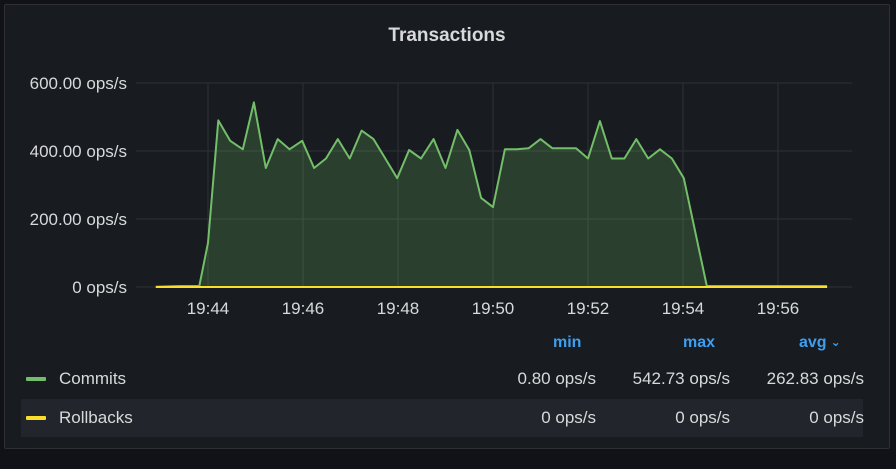  I want to click on legend-min-value: 0.80 ops/s, so click(556, 378).